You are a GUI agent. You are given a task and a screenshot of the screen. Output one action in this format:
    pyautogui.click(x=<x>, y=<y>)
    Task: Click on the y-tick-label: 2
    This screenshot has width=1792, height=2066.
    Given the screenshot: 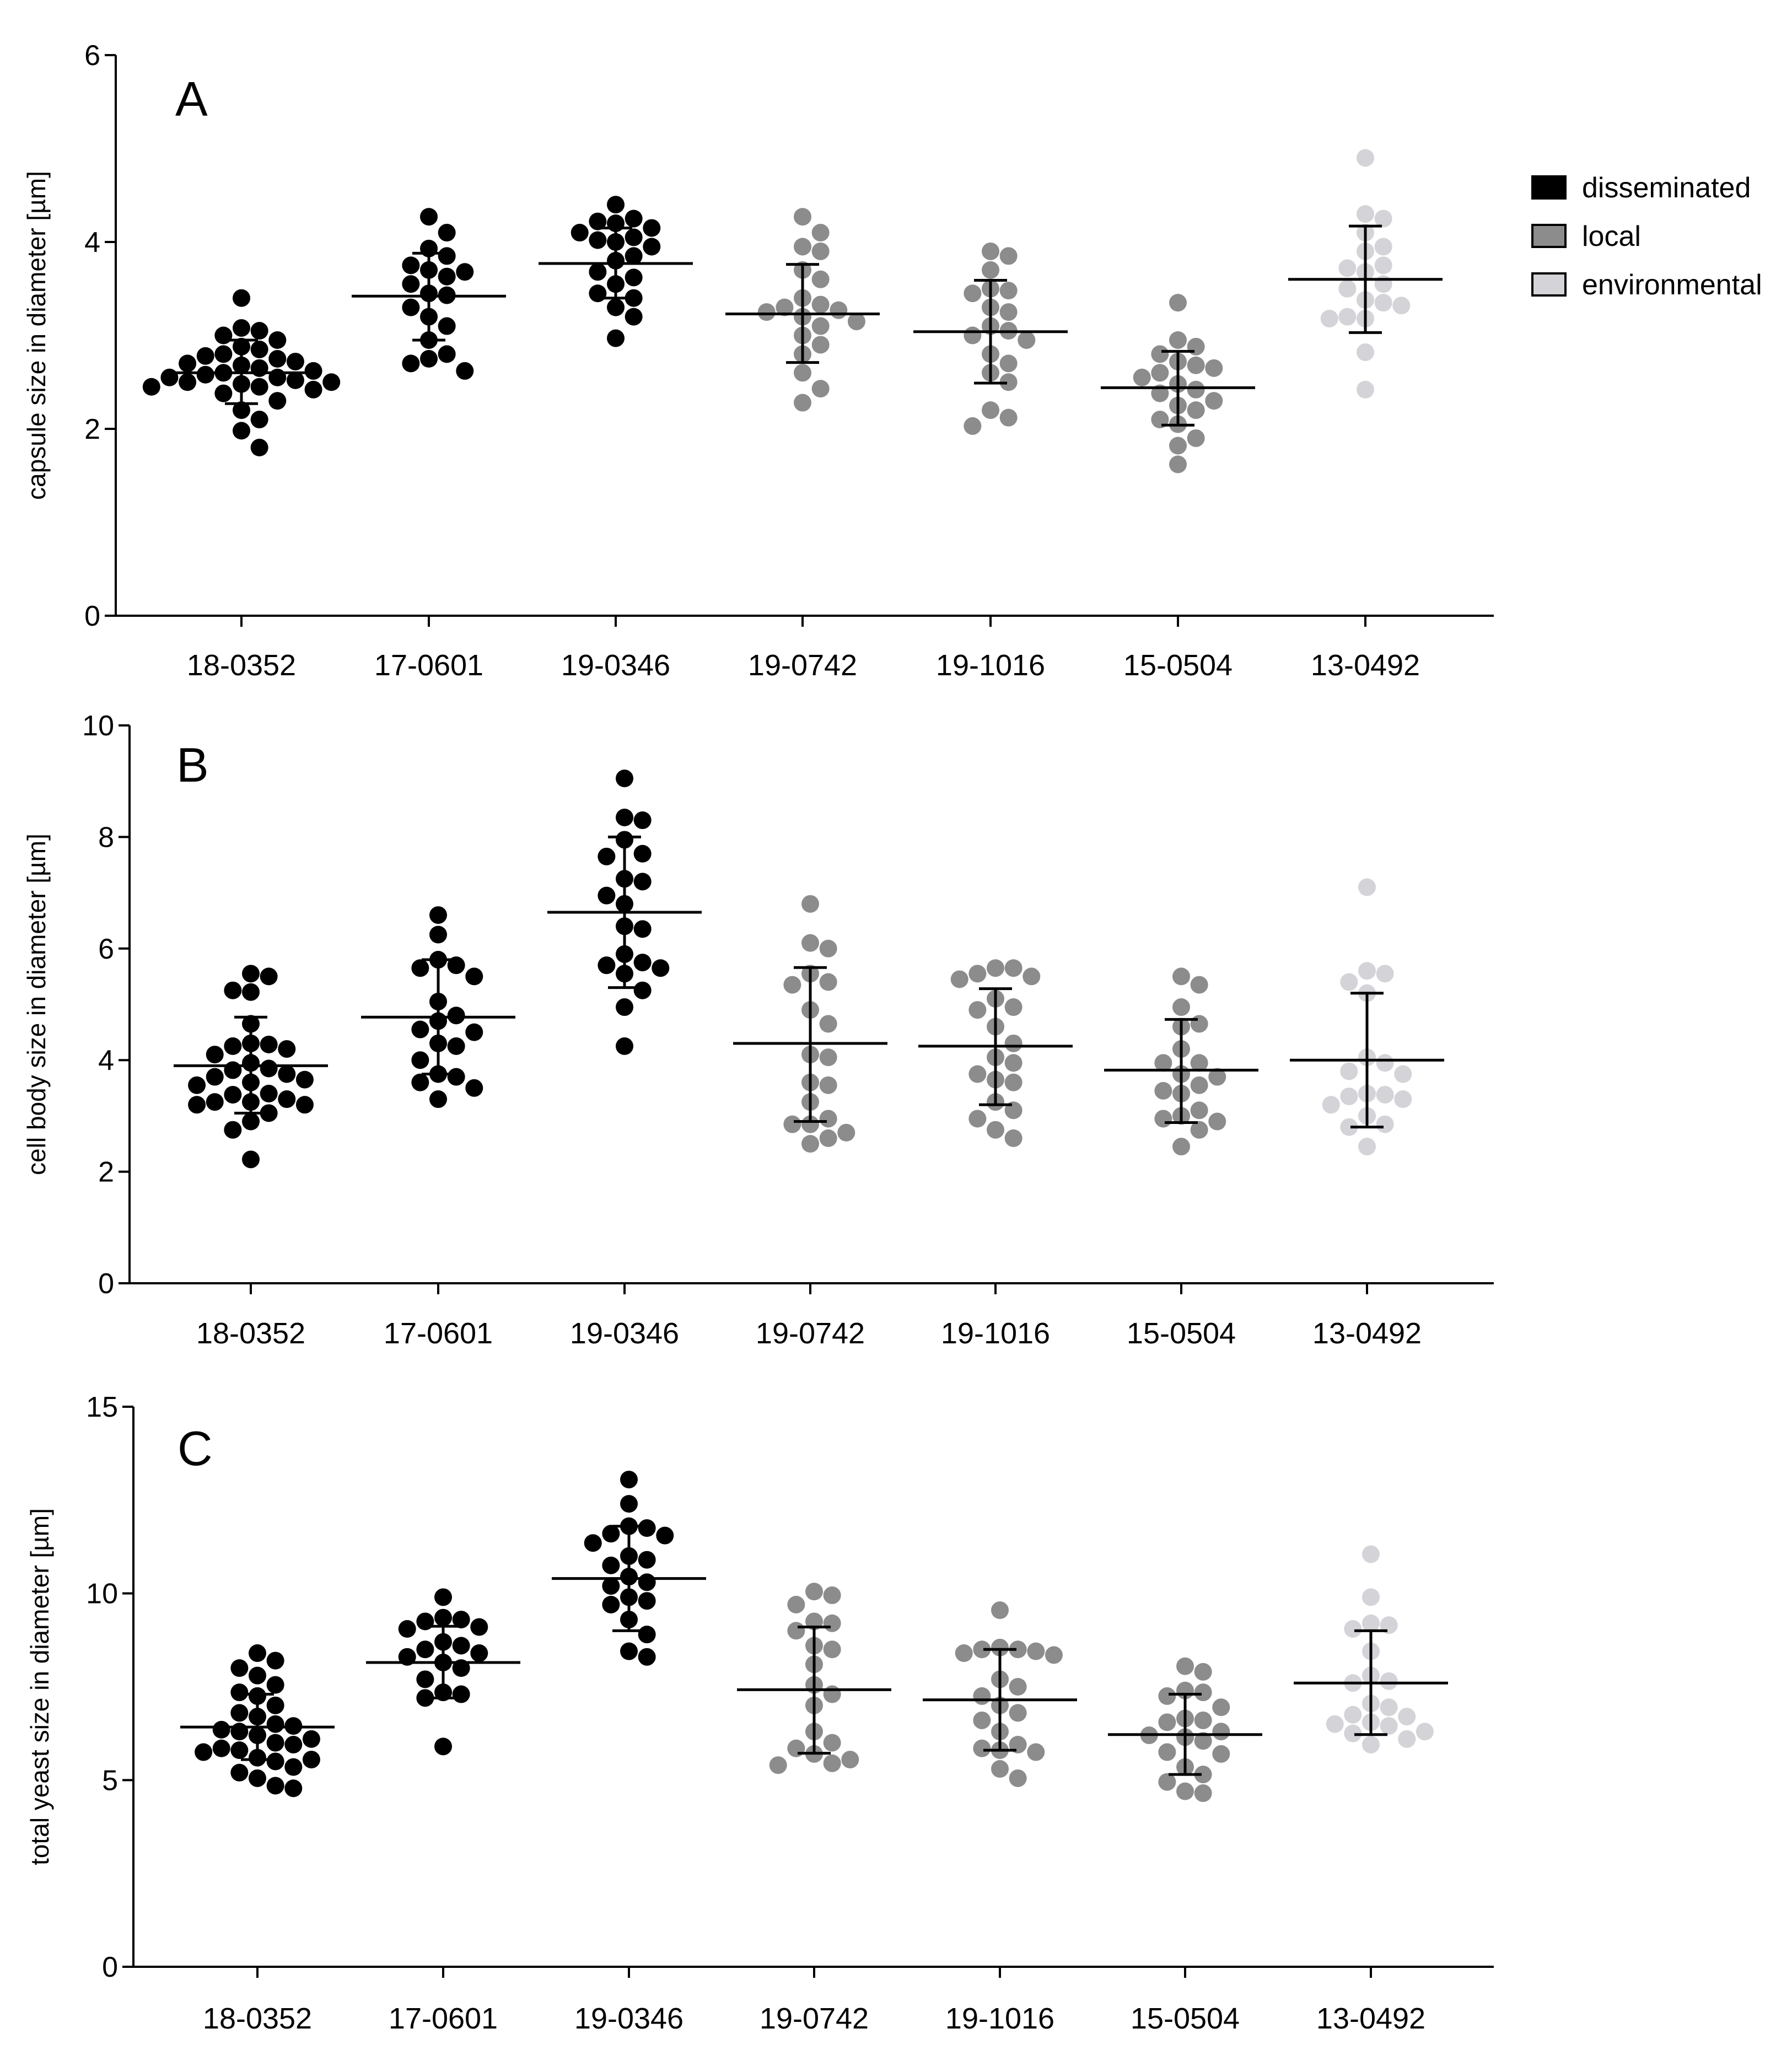 What is the action you would take?
    pyautogui.click(x=92, y=429)
    